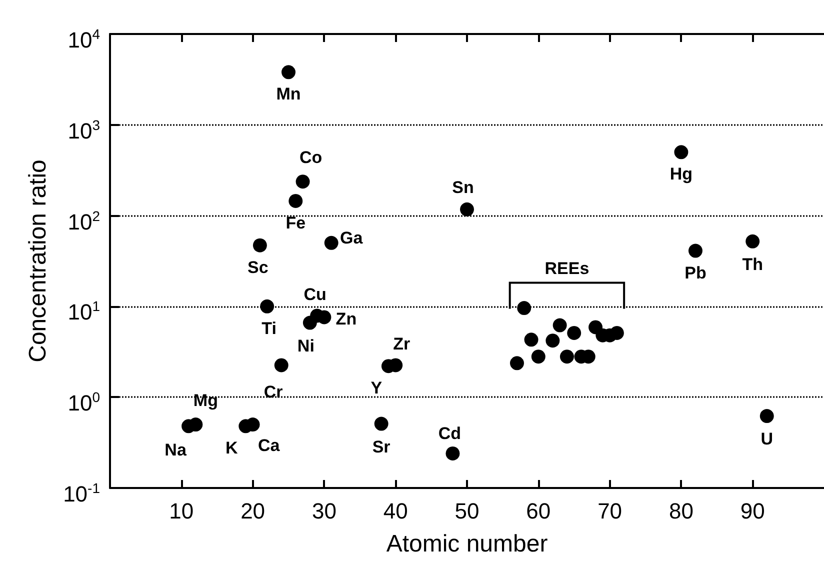  What do you see at coordinates (681, 511) in the screenshot?
I see `x-tick-label: 80` at bounding box center [681, 511].